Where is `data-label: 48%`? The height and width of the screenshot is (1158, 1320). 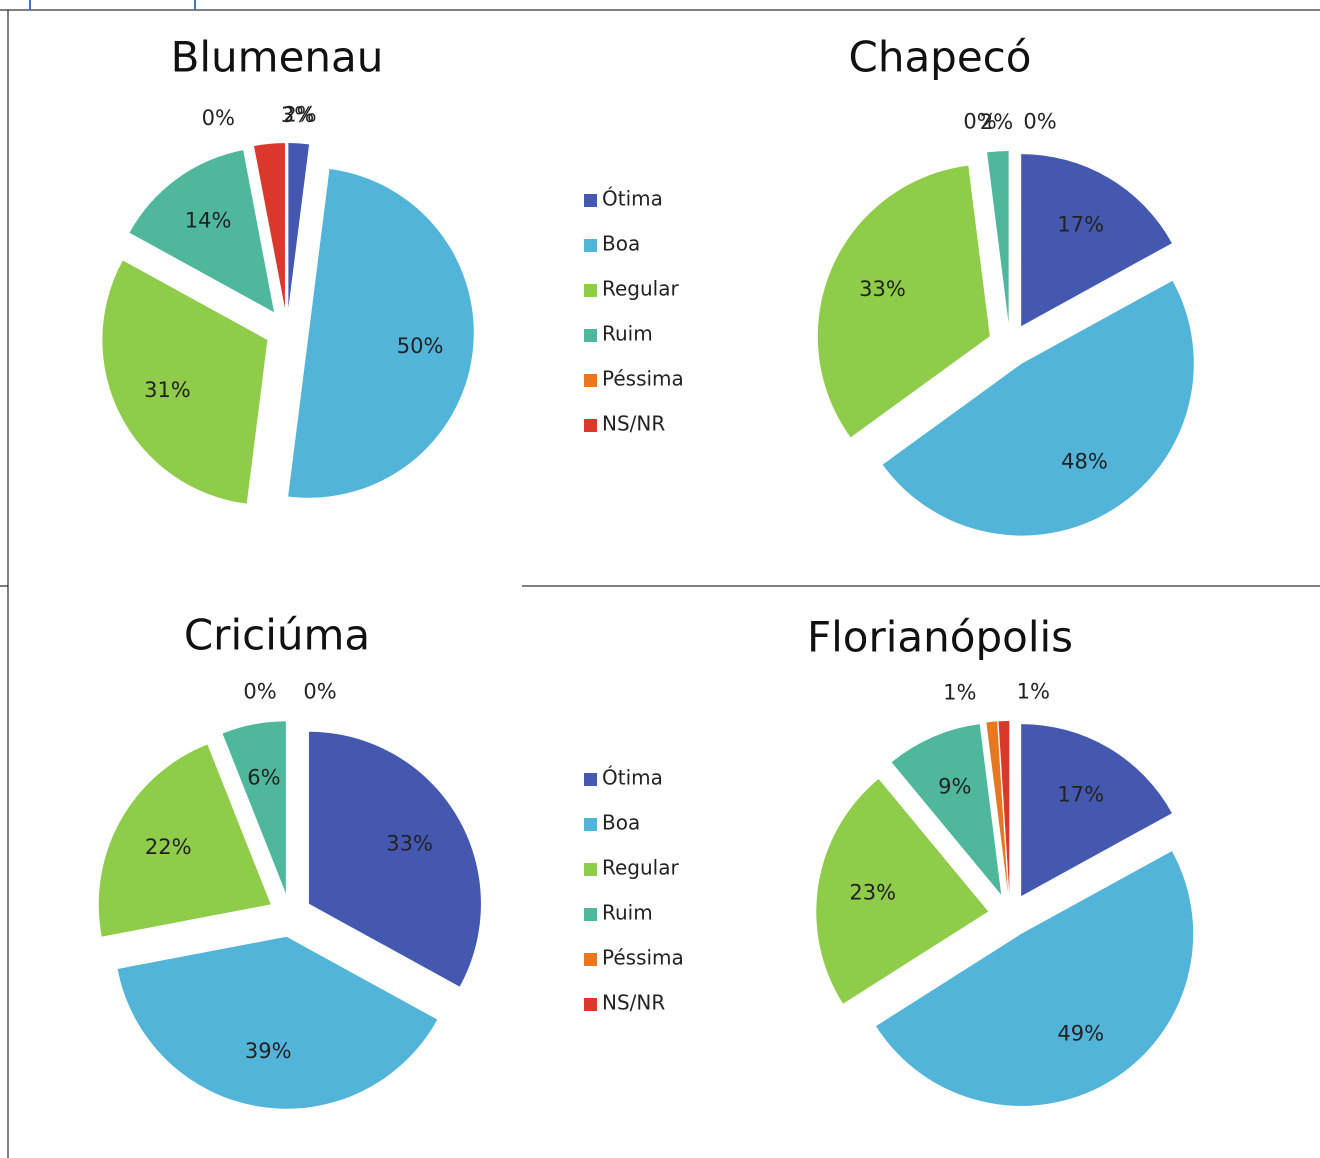
data-label: 48% is located at coordinates (1084, 461).